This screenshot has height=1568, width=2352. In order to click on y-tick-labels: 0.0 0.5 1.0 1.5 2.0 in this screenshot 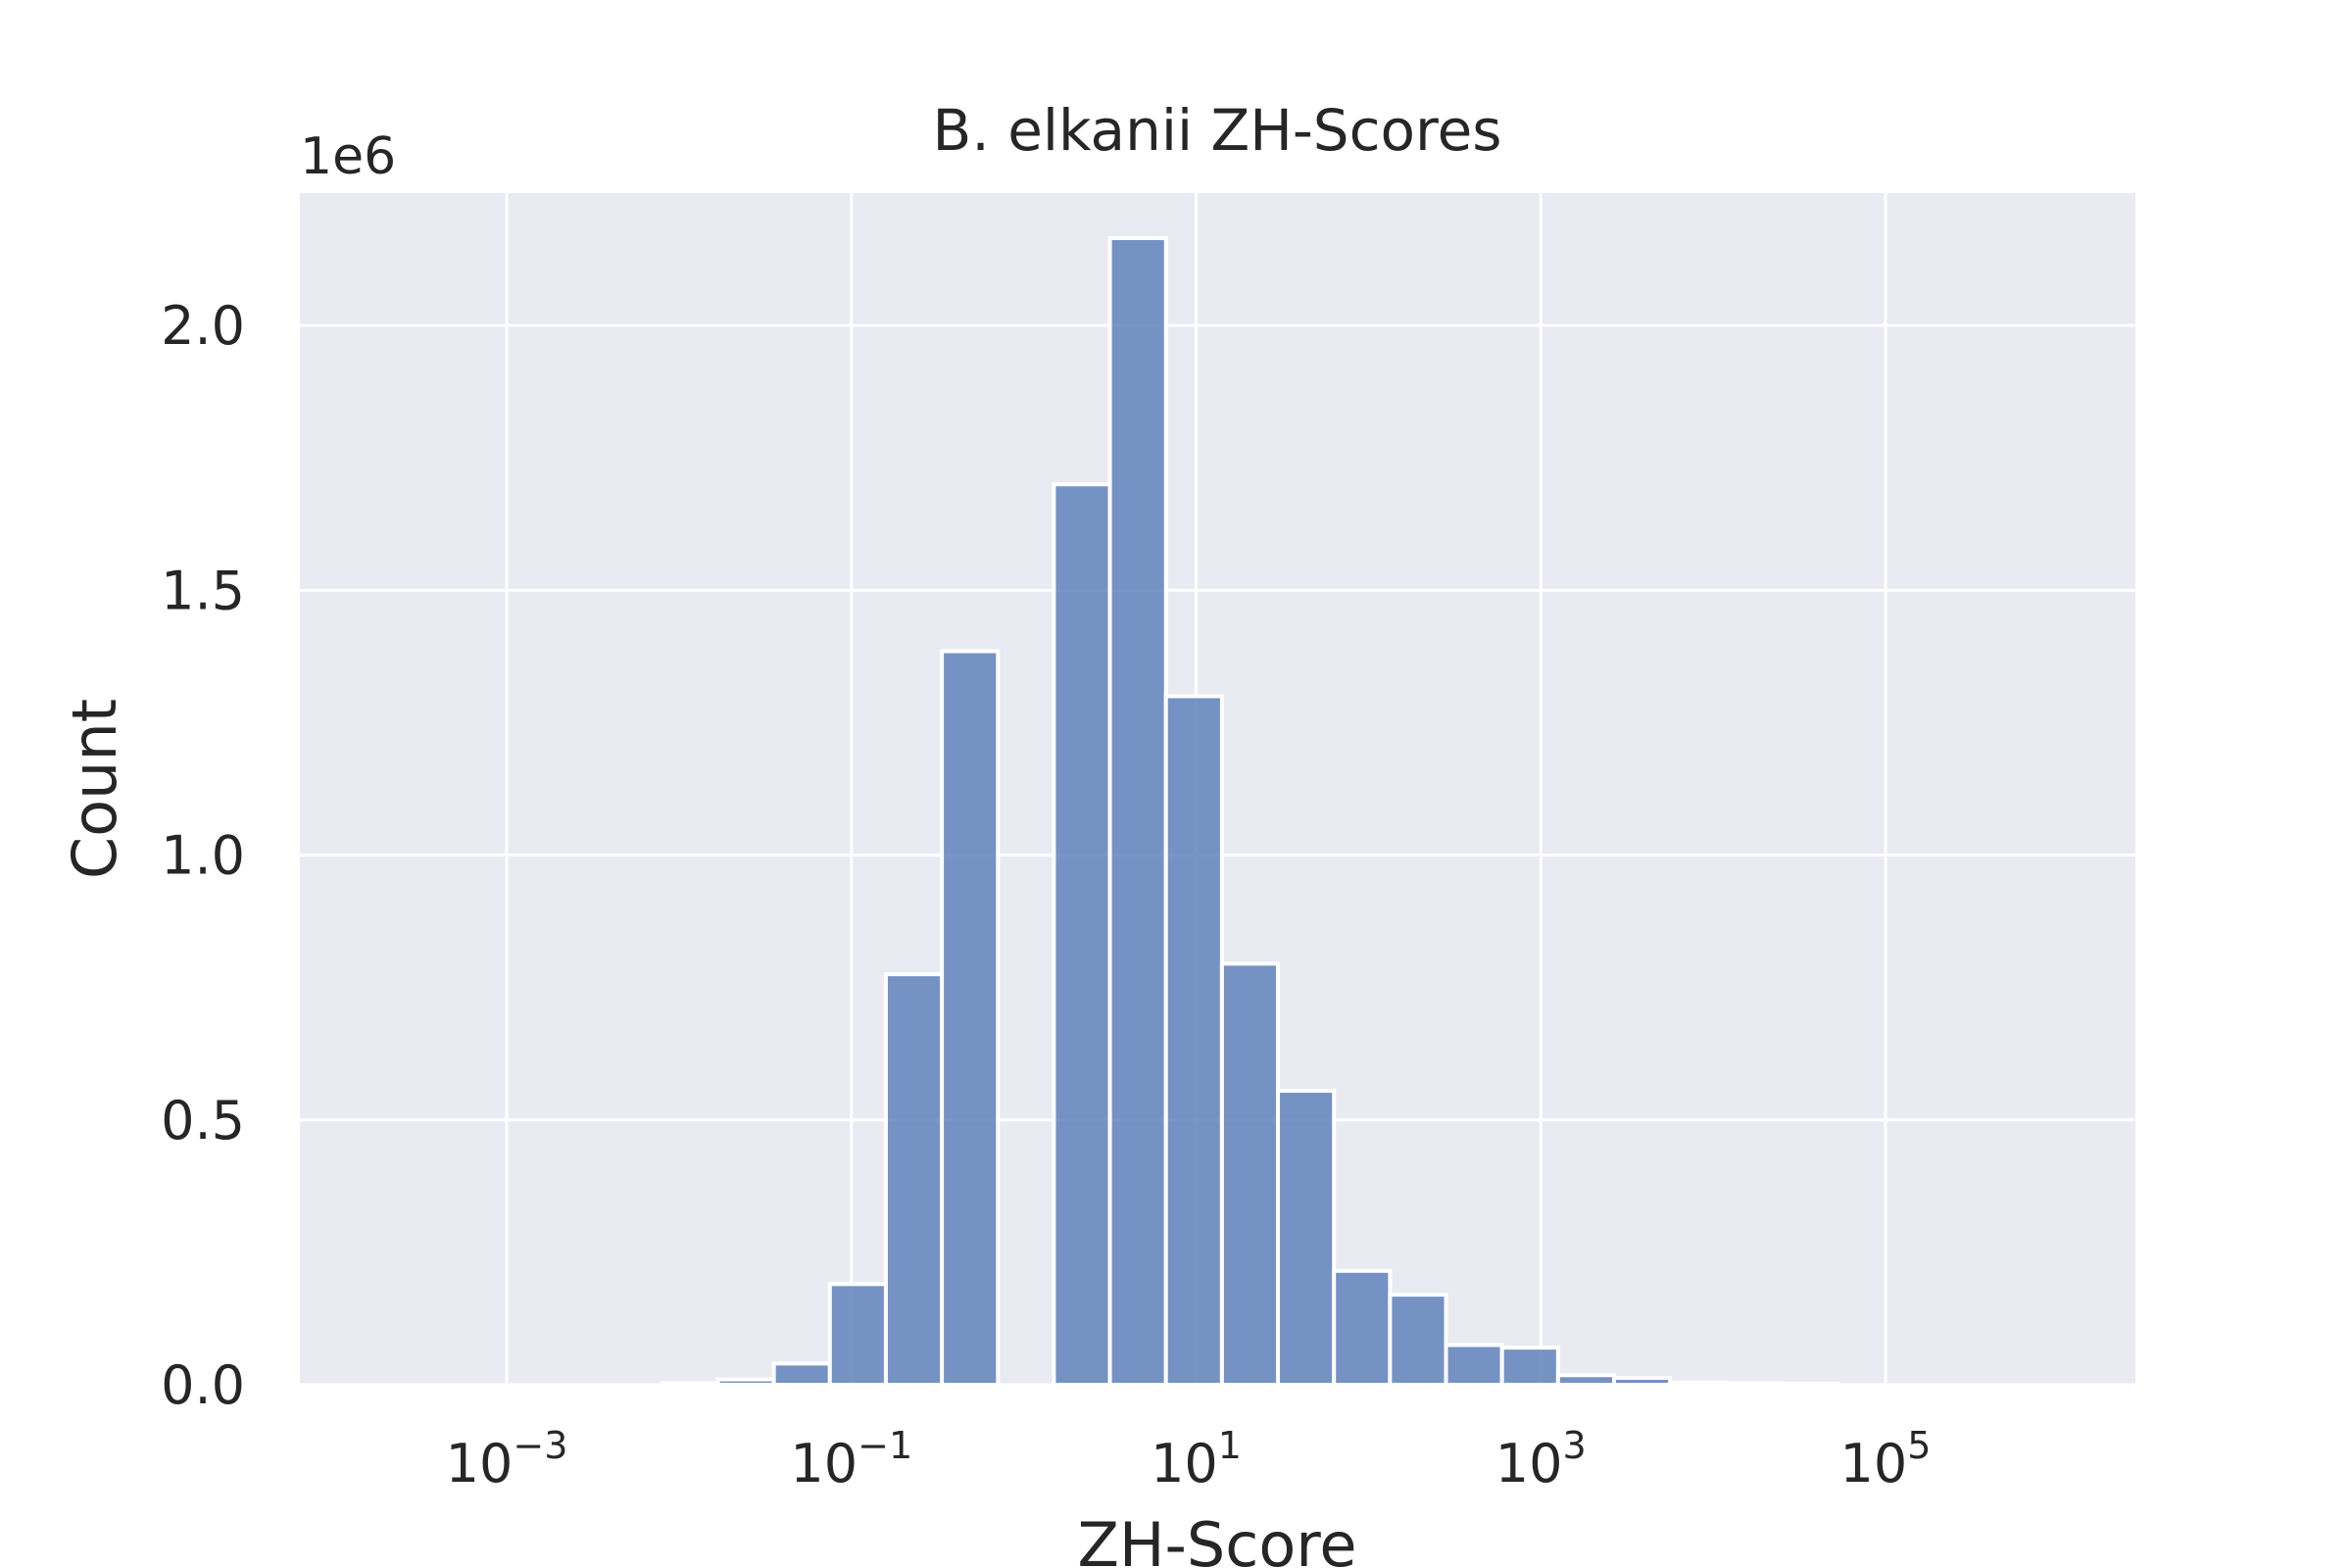, I will do `click(203, 855)`.